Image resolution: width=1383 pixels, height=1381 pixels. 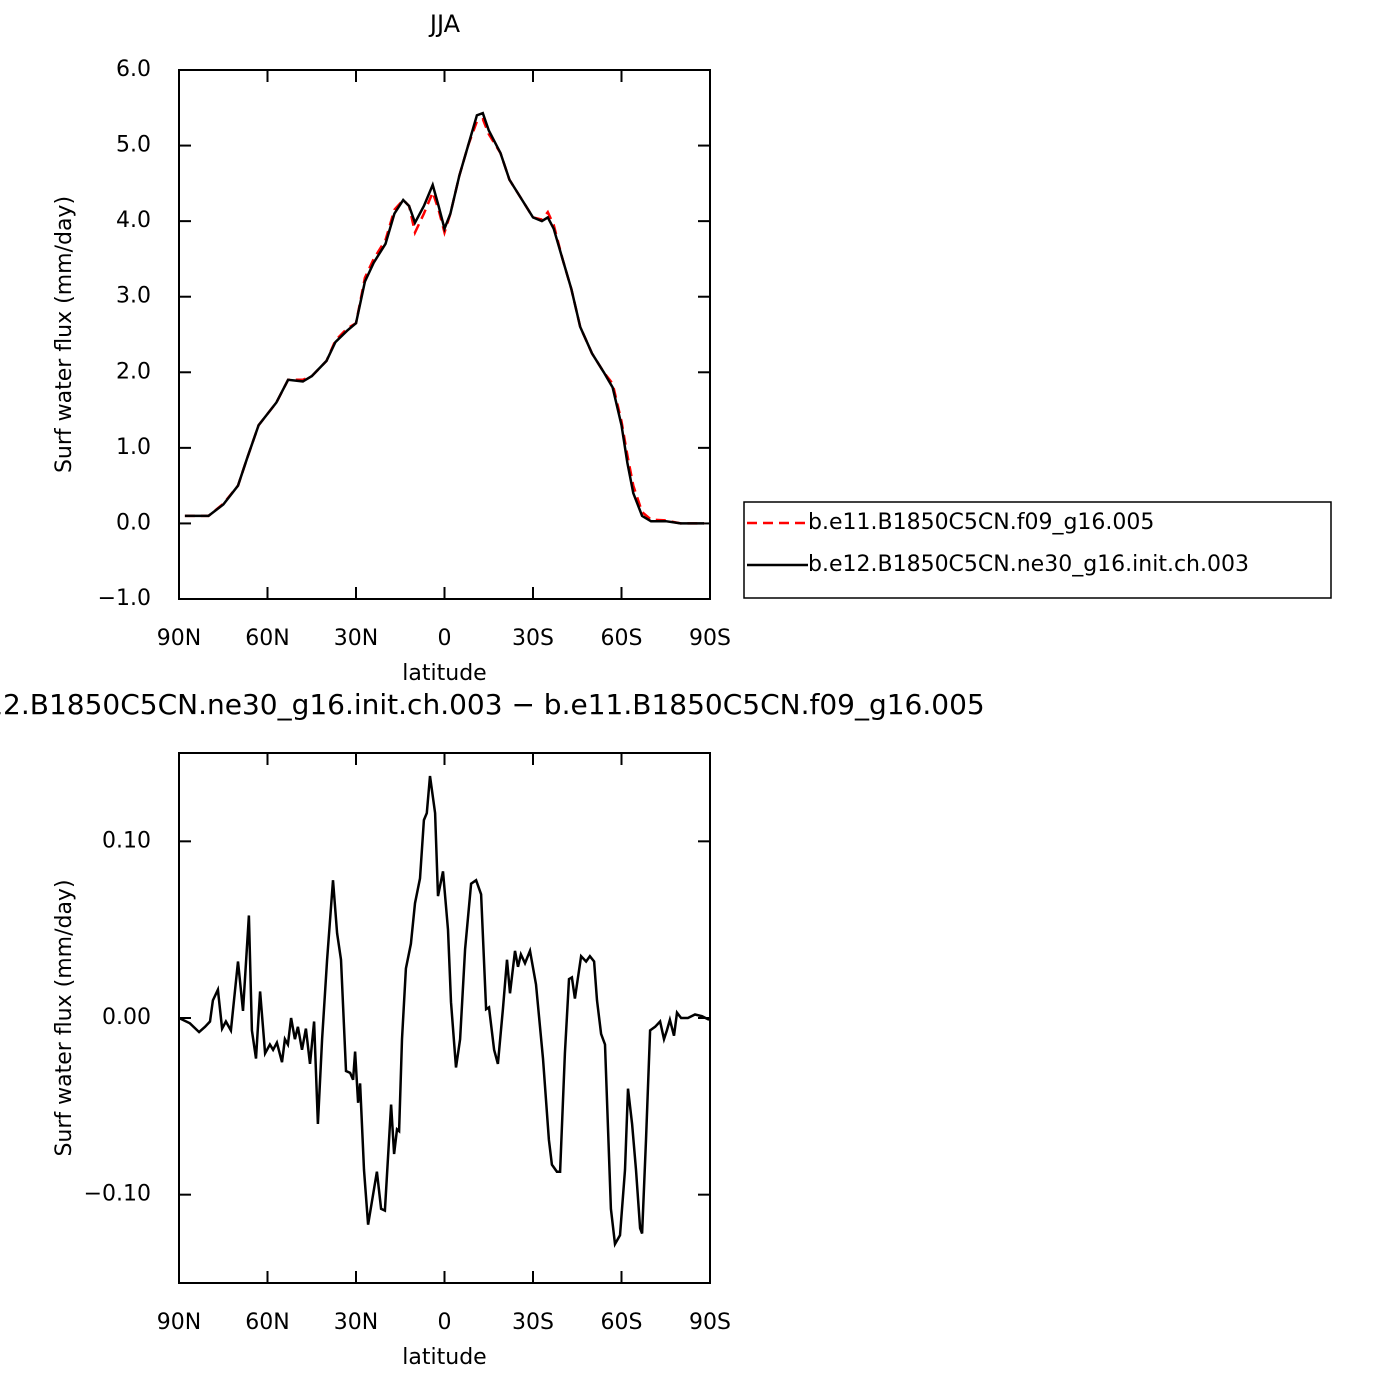 I want to click on y-tick-label: 4.0, so click(x=133, y=220).